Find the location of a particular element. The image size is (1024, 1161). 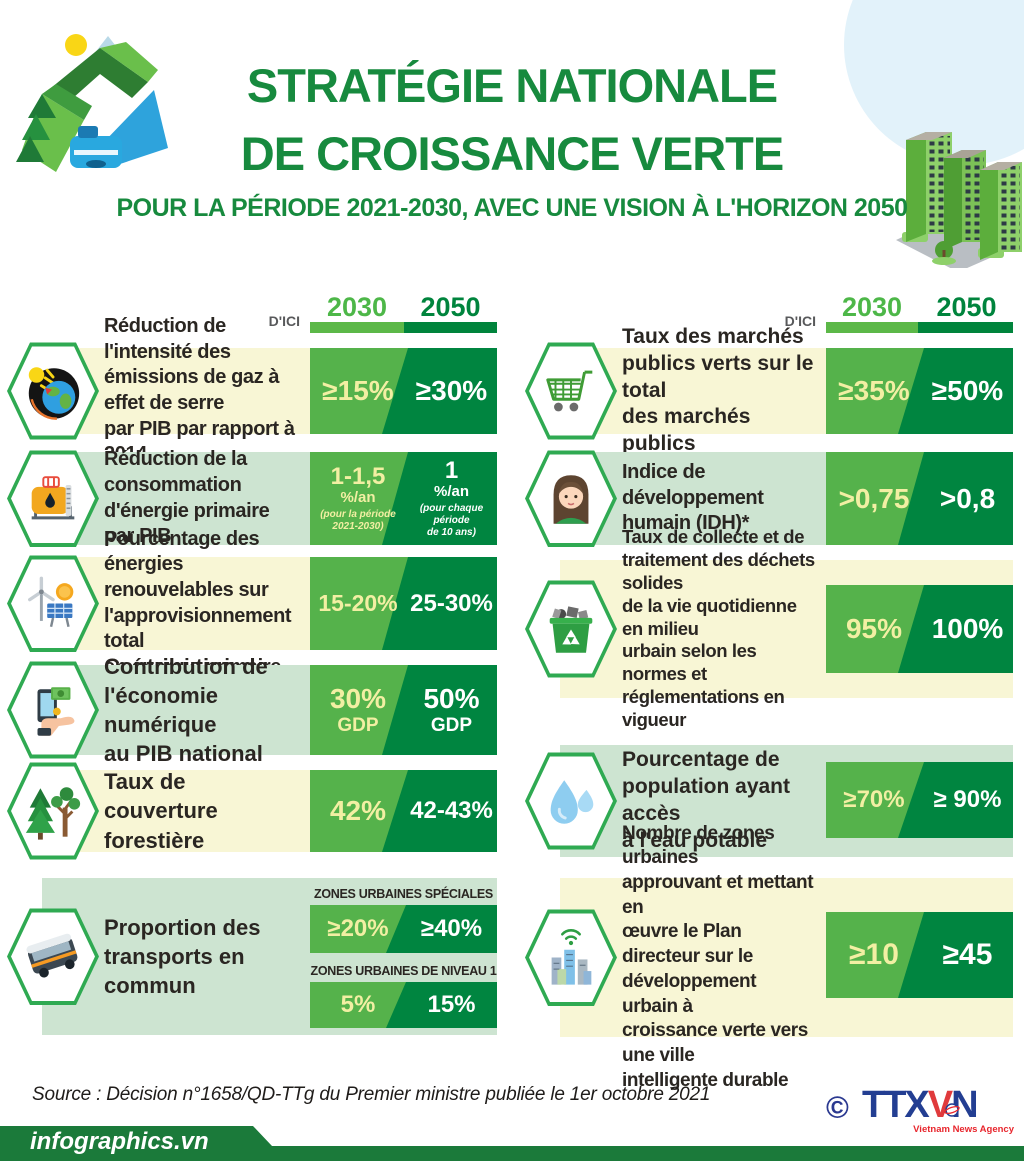

green-procurement-icon is located at coordinates (571, 391).